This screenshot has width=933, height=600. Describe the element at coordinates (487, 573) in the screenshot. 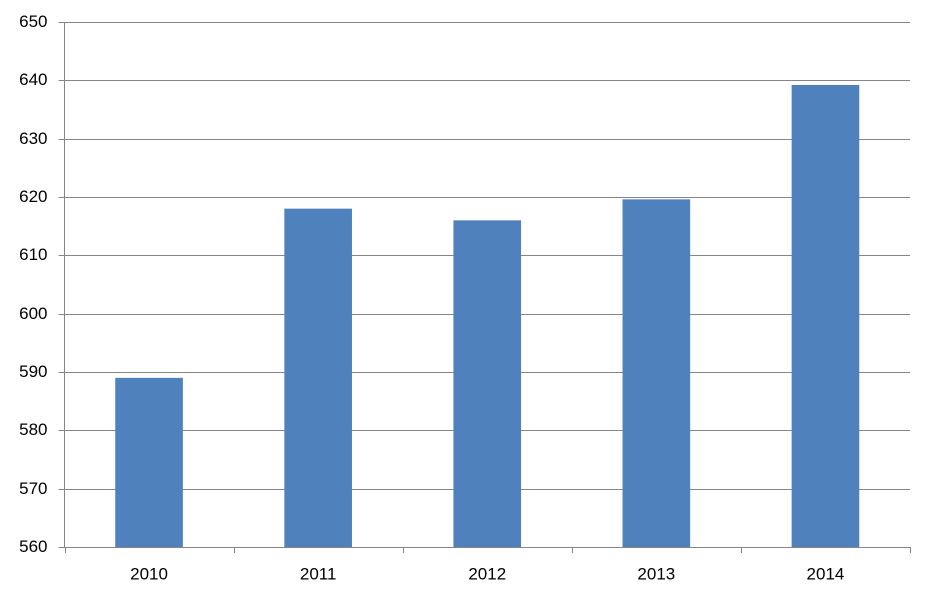

I see `x-tick-label: 2012` at that location.